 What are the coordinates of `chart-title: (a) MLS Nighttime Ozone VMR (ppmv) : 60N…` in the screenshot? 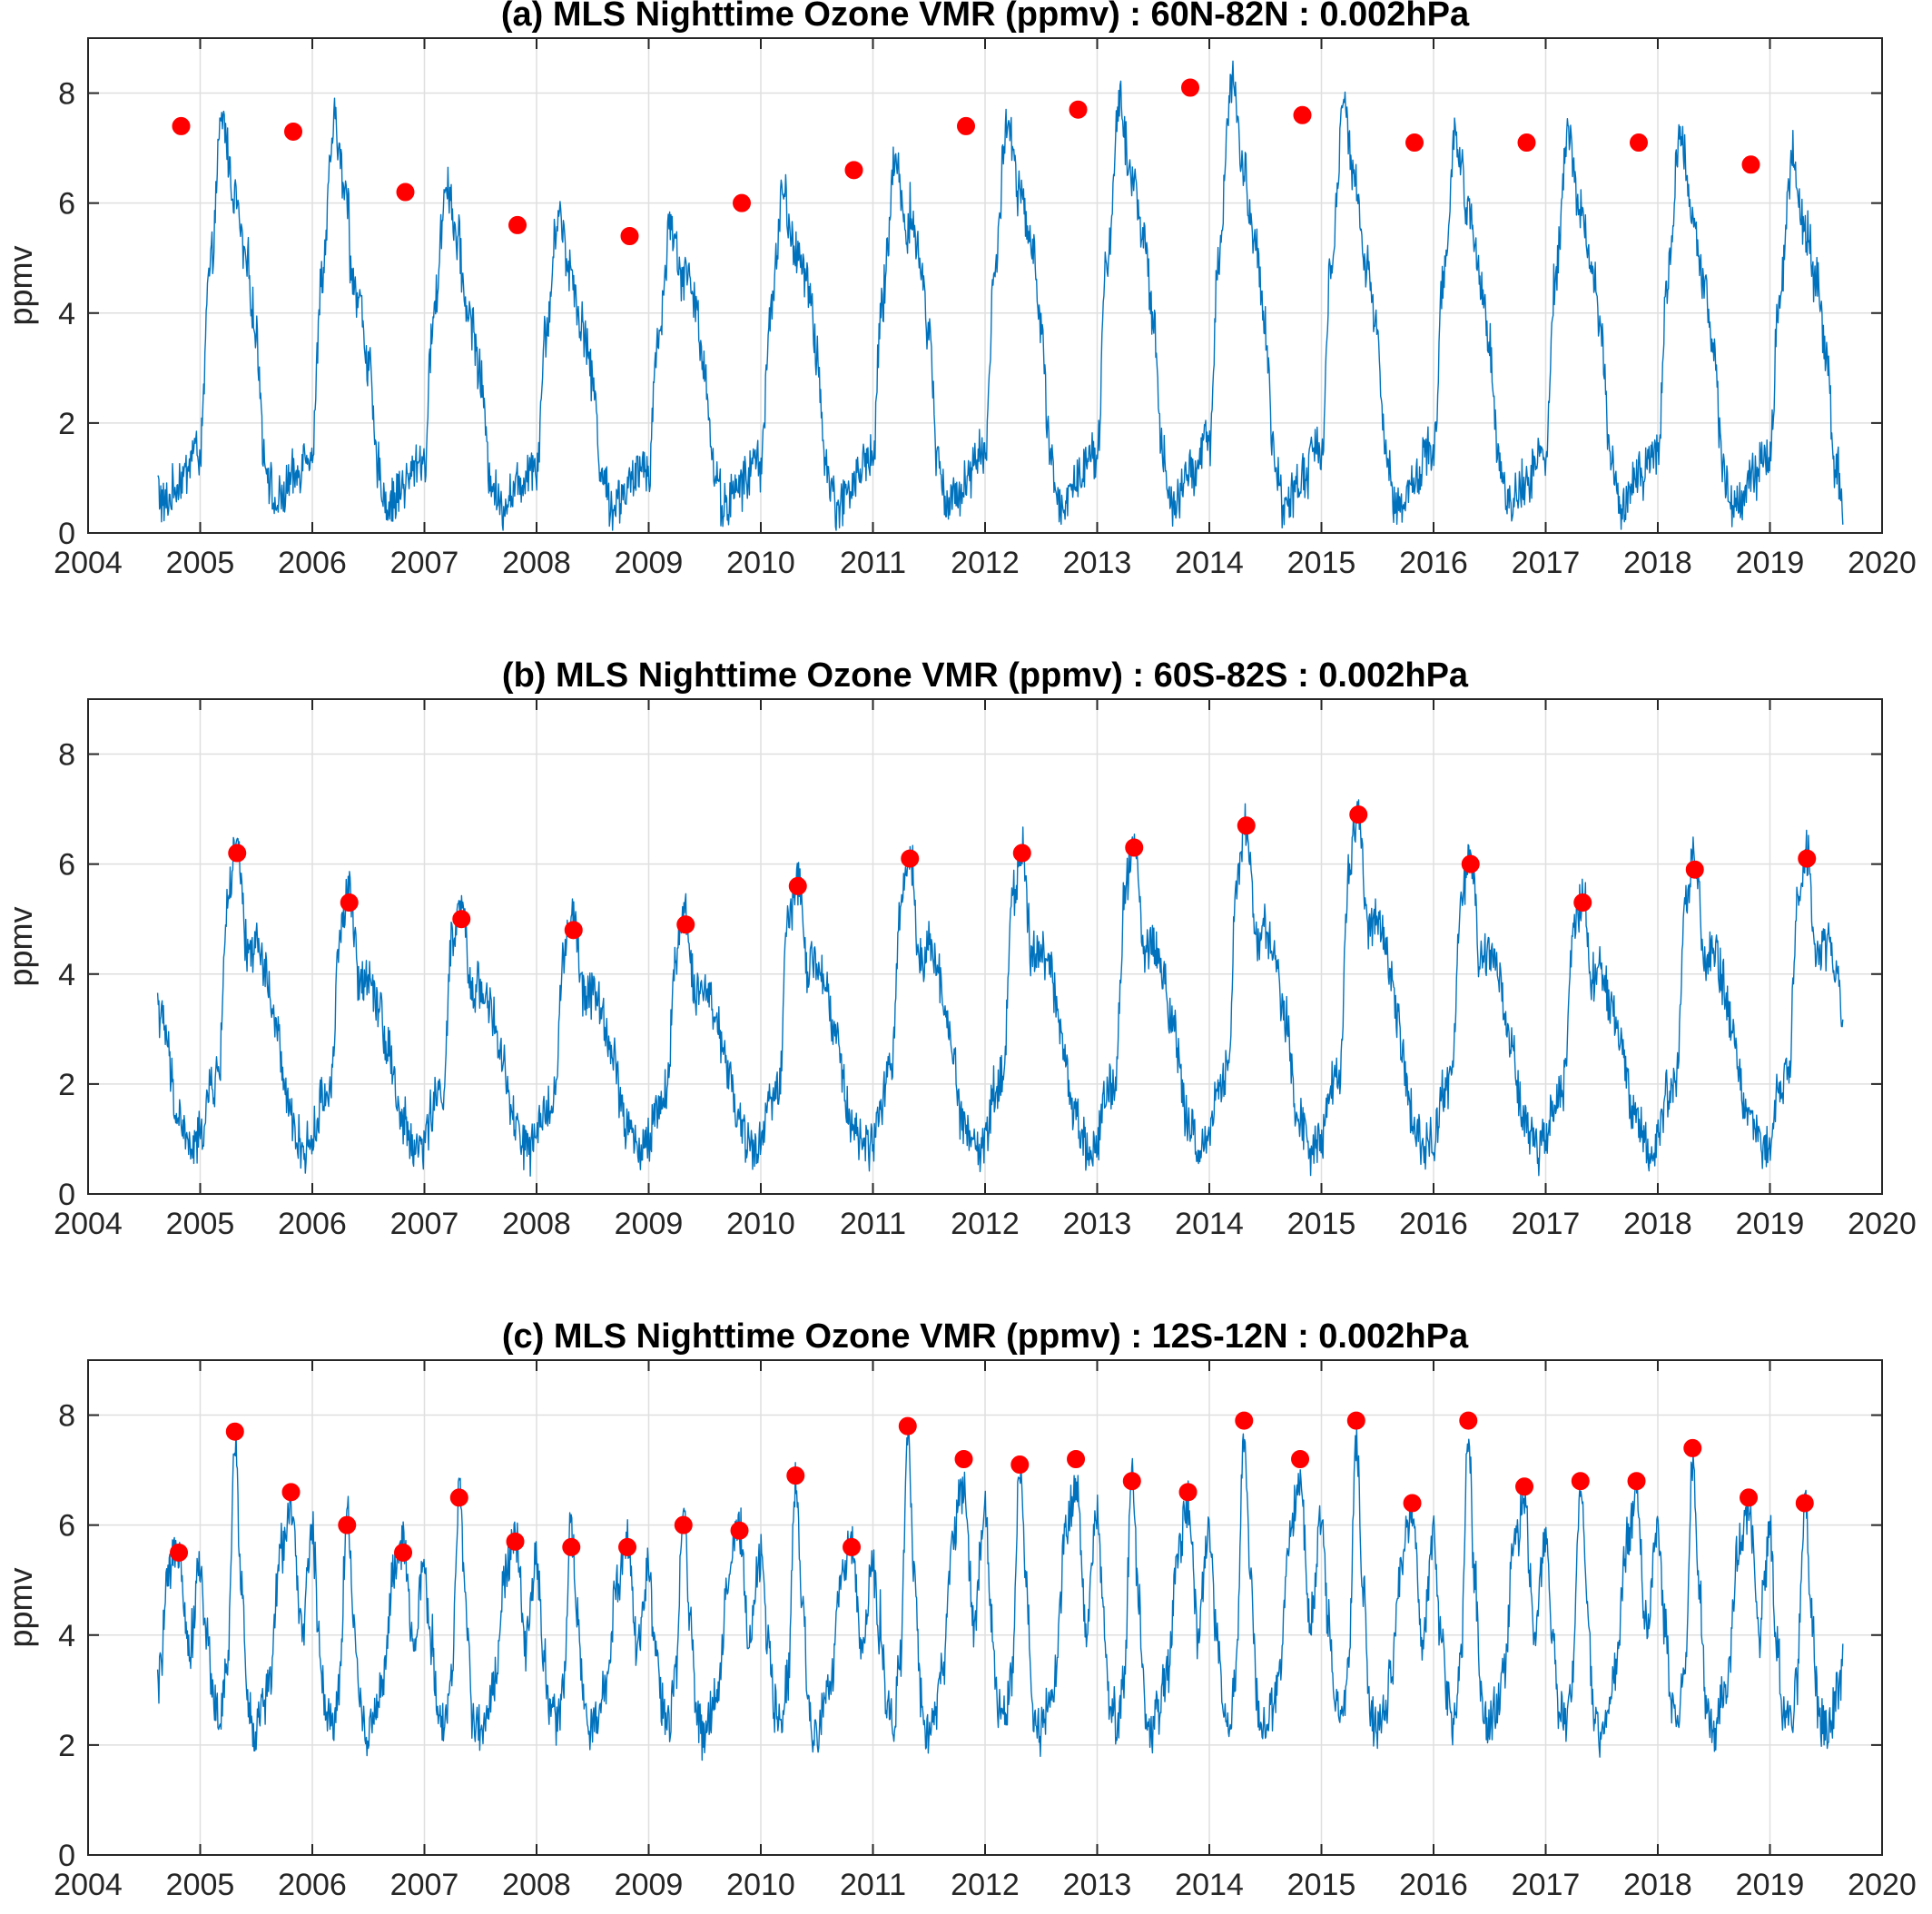 It's located at (986, 17).